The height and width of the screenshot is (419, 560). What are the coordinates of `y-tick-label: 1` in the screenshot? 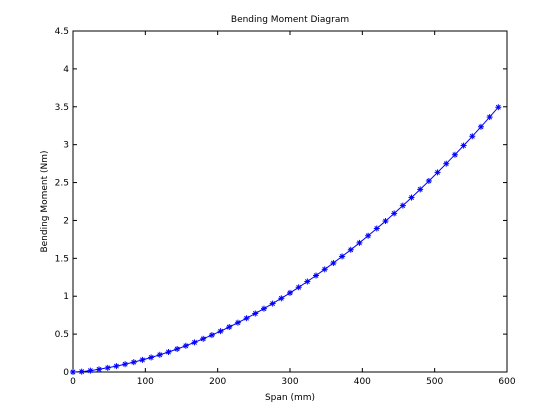 It's located at (66, 297).